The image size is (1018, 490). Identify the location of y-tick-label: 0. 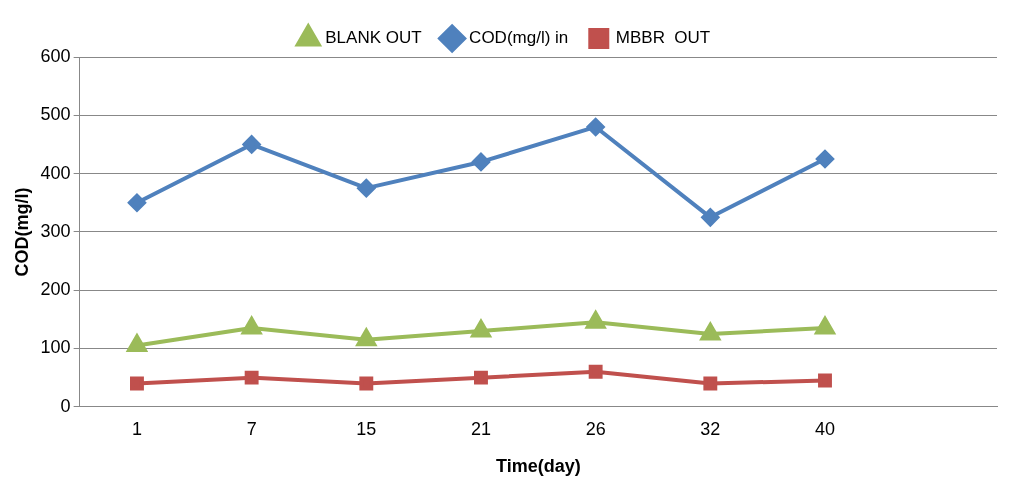
(65, 405).